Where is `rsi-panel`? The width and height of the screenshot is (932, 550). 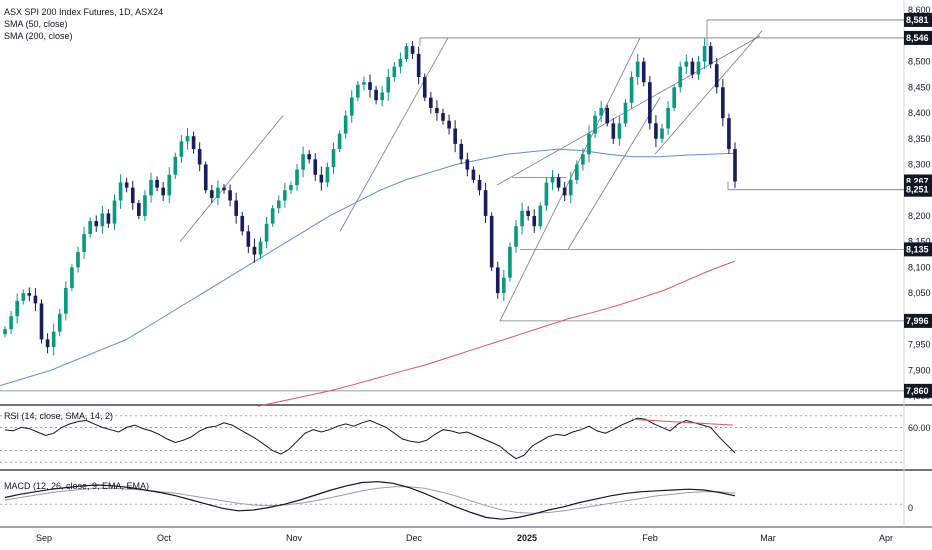 rsi-panel is located at coordinates (452, 439).